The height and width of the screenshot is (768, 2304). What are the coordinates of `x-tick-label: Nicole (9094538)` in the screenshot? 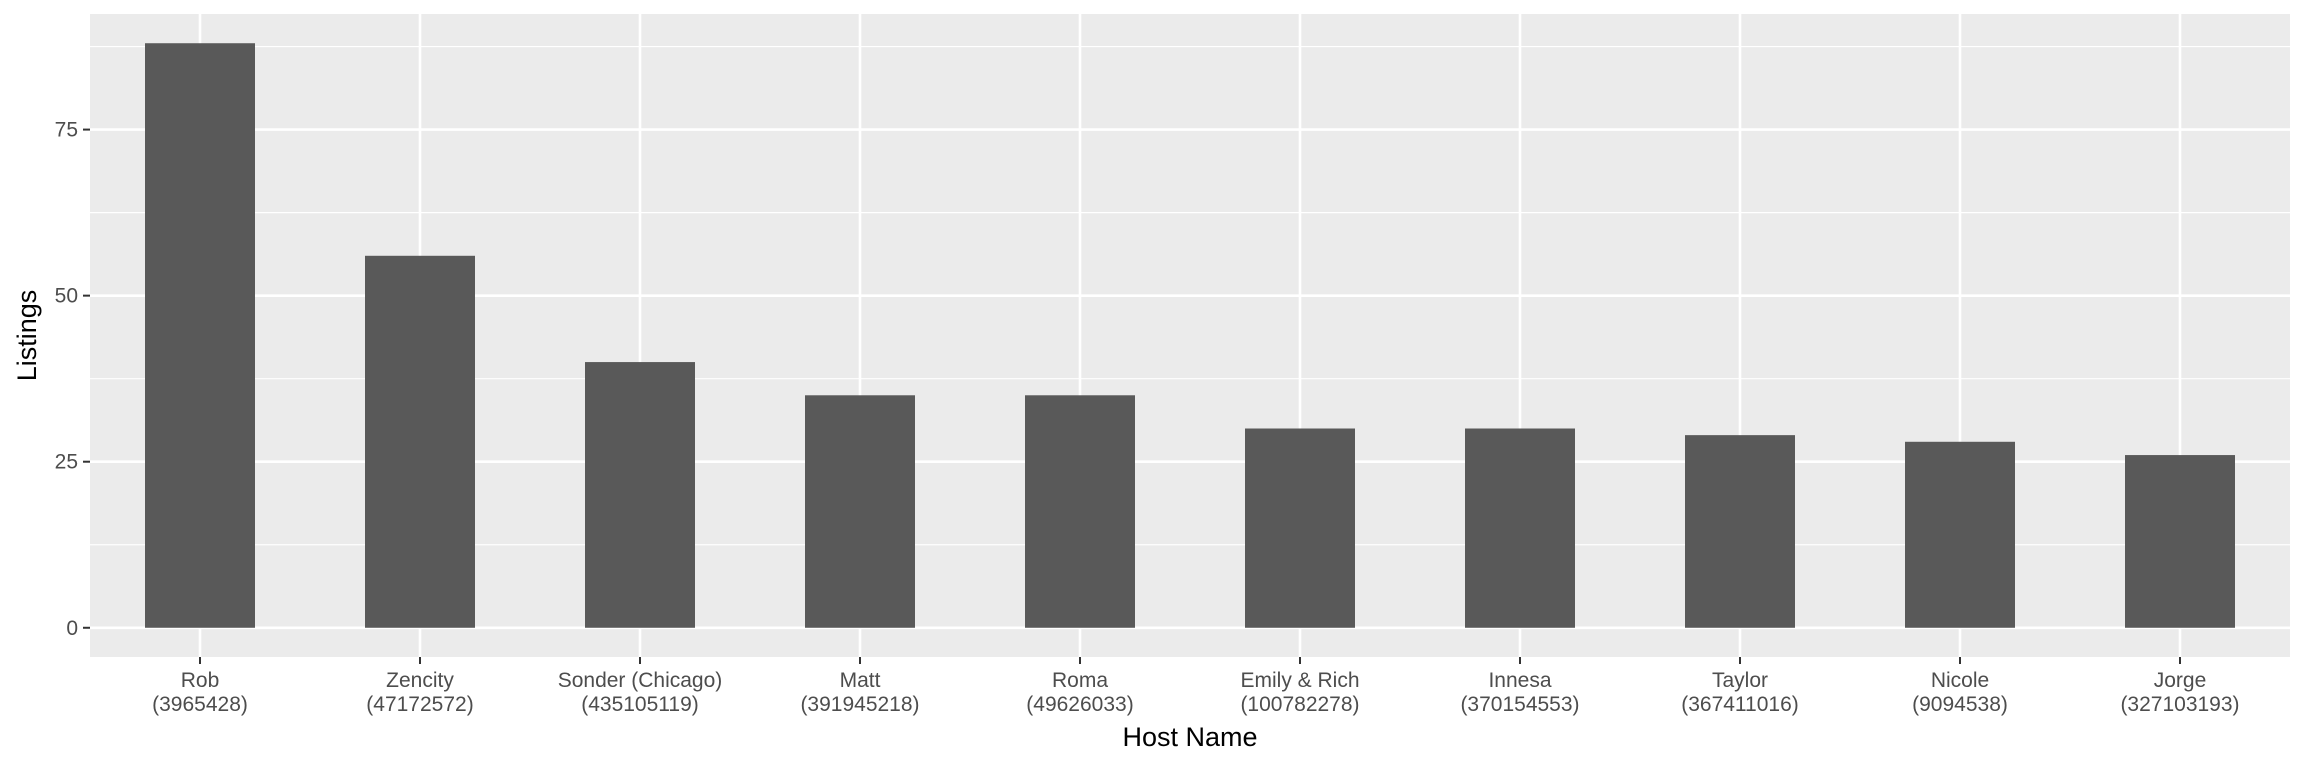 It's located at (1960, 692).